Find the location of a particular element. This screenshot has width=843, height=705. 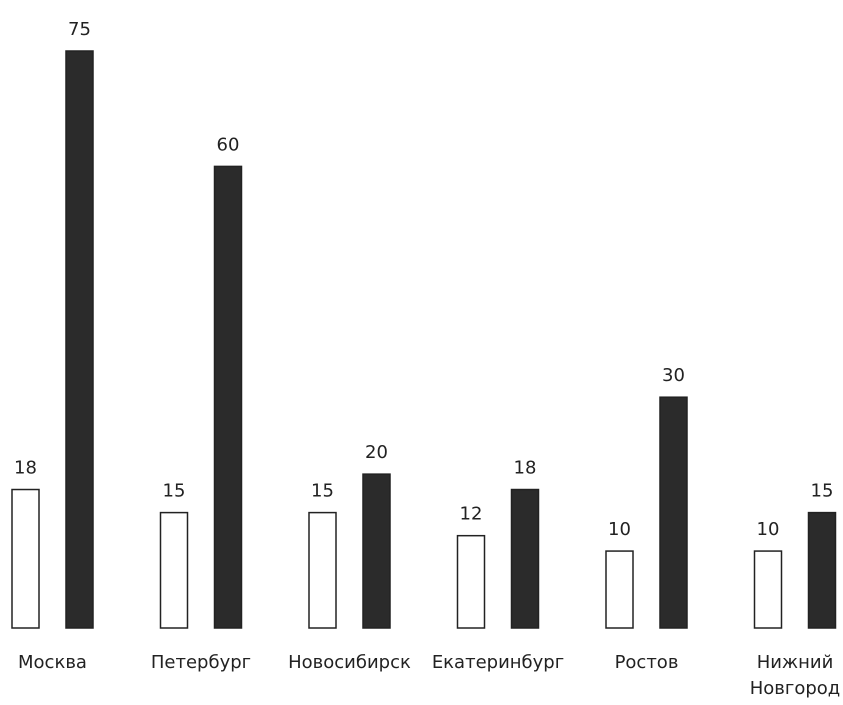

category-label: Ростов is located at coordinates (647, 662).